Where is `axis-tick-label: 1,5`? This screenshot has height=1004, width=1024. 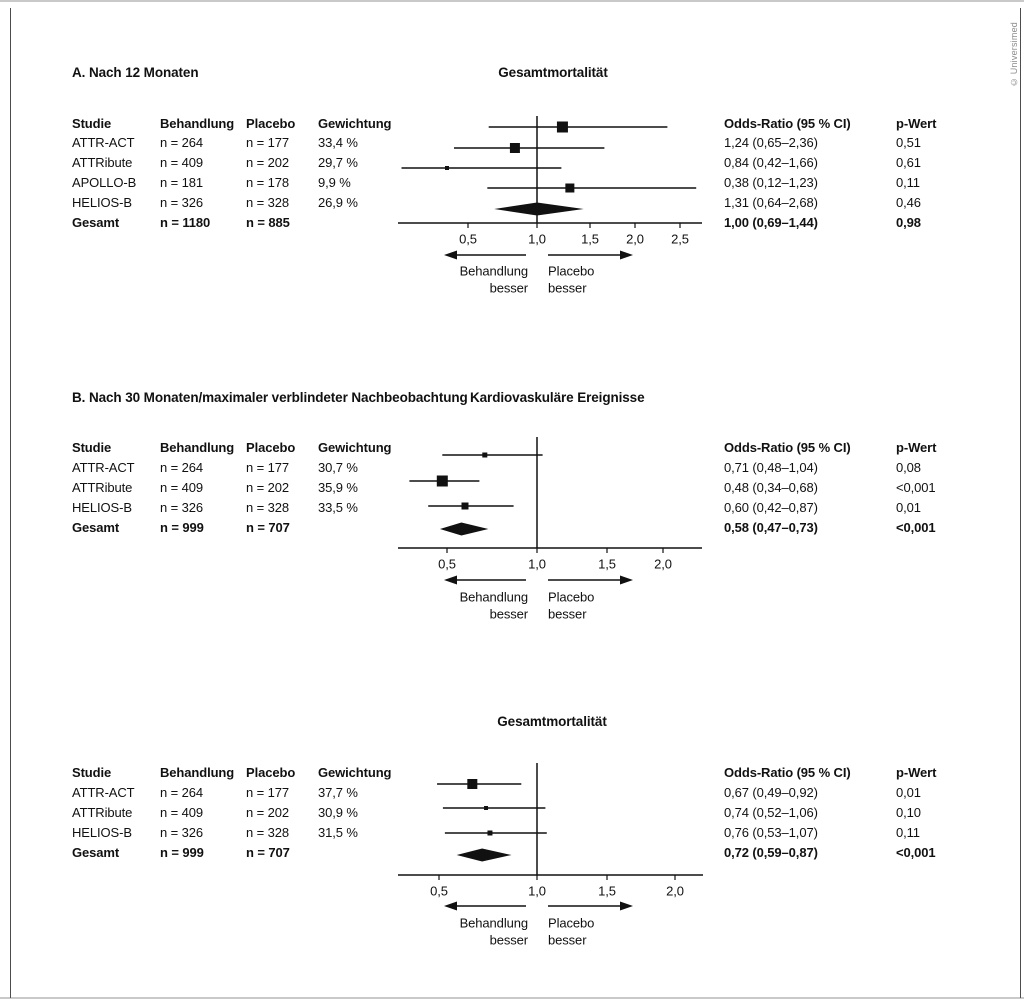
axis-tick-label: 1,5 is located at coordinates (590, 238).